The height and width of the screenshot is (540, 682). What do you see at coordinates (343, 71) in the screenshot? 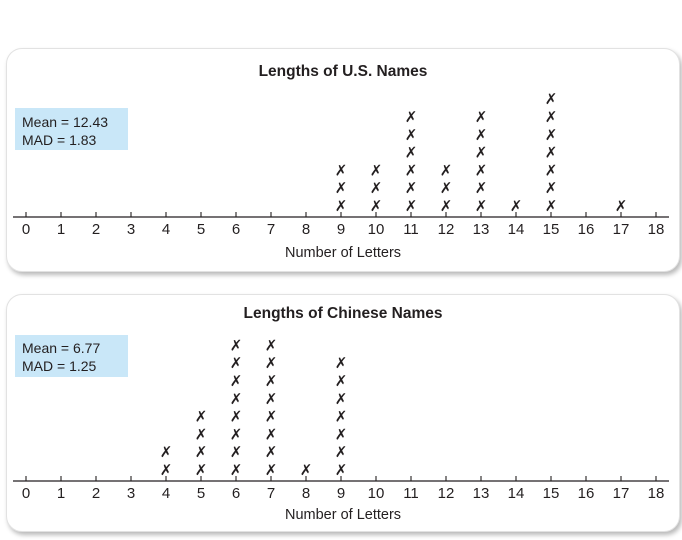
I see `chart-title: Lengths of U.S. Names` at bounding box center [343, 71].